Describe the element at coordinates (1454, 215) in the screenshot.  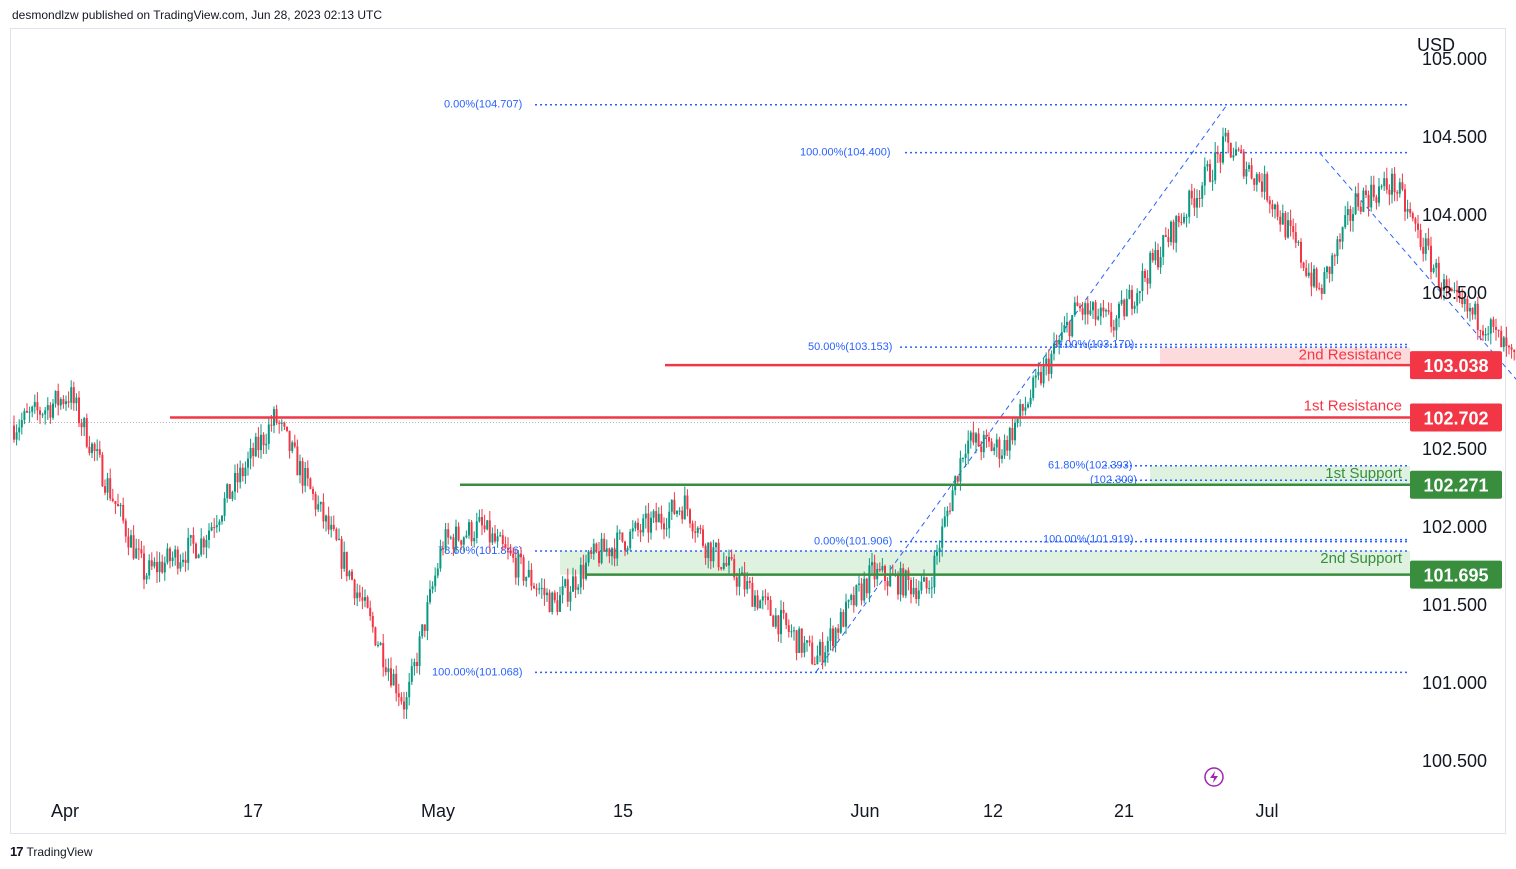
I see `price-tick: 104.000` at that location.